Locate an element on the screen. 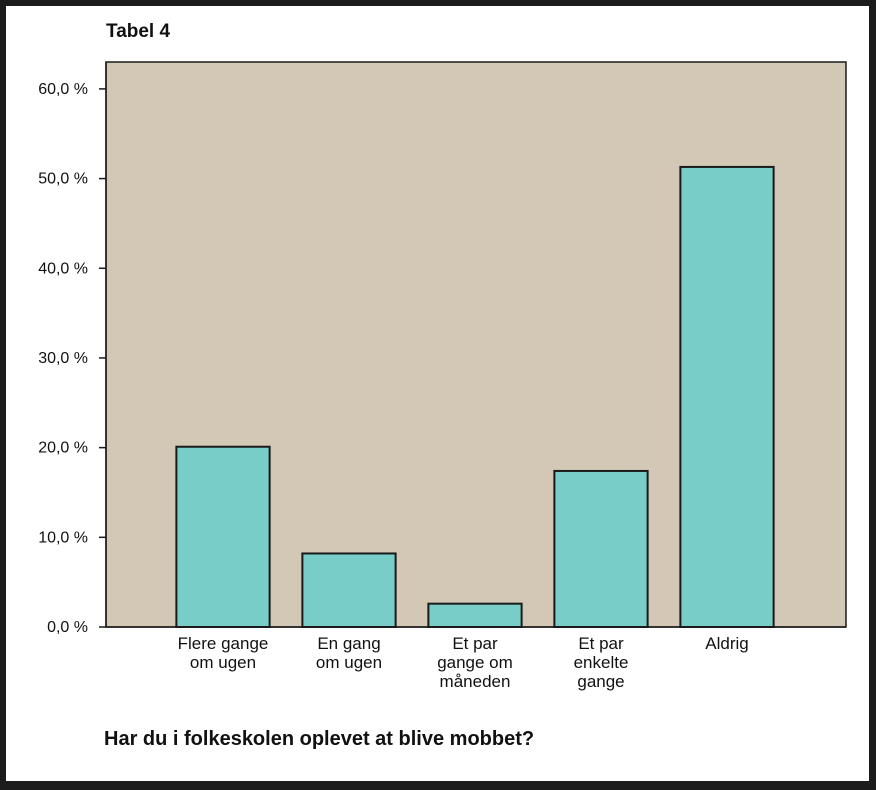 The height and width of the screenshot is (790, 876). x-category-label-line: En gang is located at coordinates (348, 643).